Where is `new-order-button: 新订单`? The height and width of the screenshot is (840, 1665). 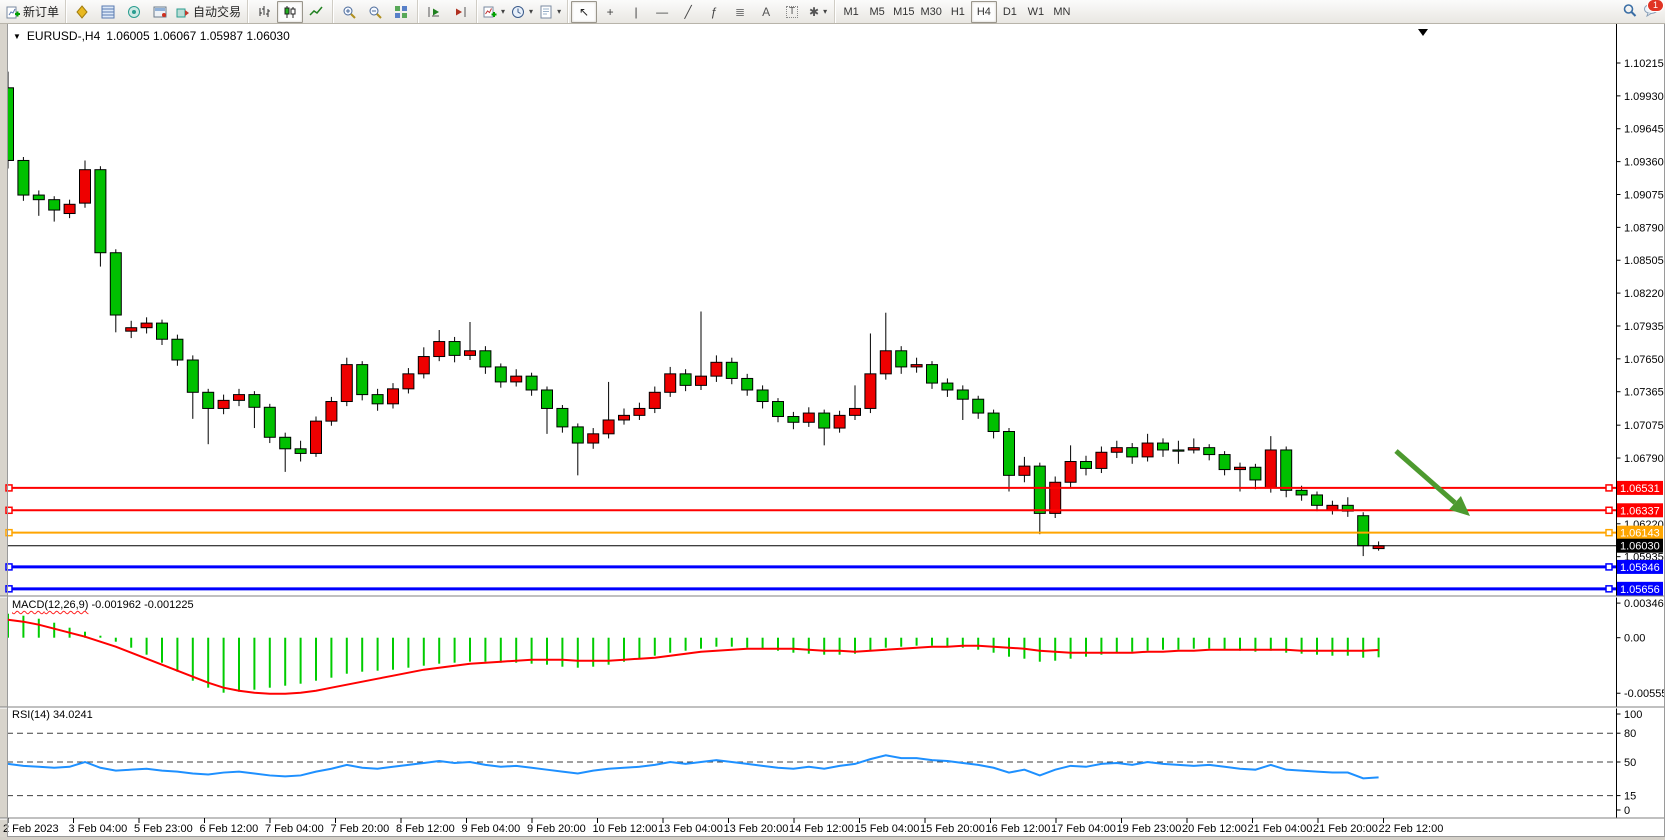 new-order-button: 新订单 is located at coordinates (32, 12).